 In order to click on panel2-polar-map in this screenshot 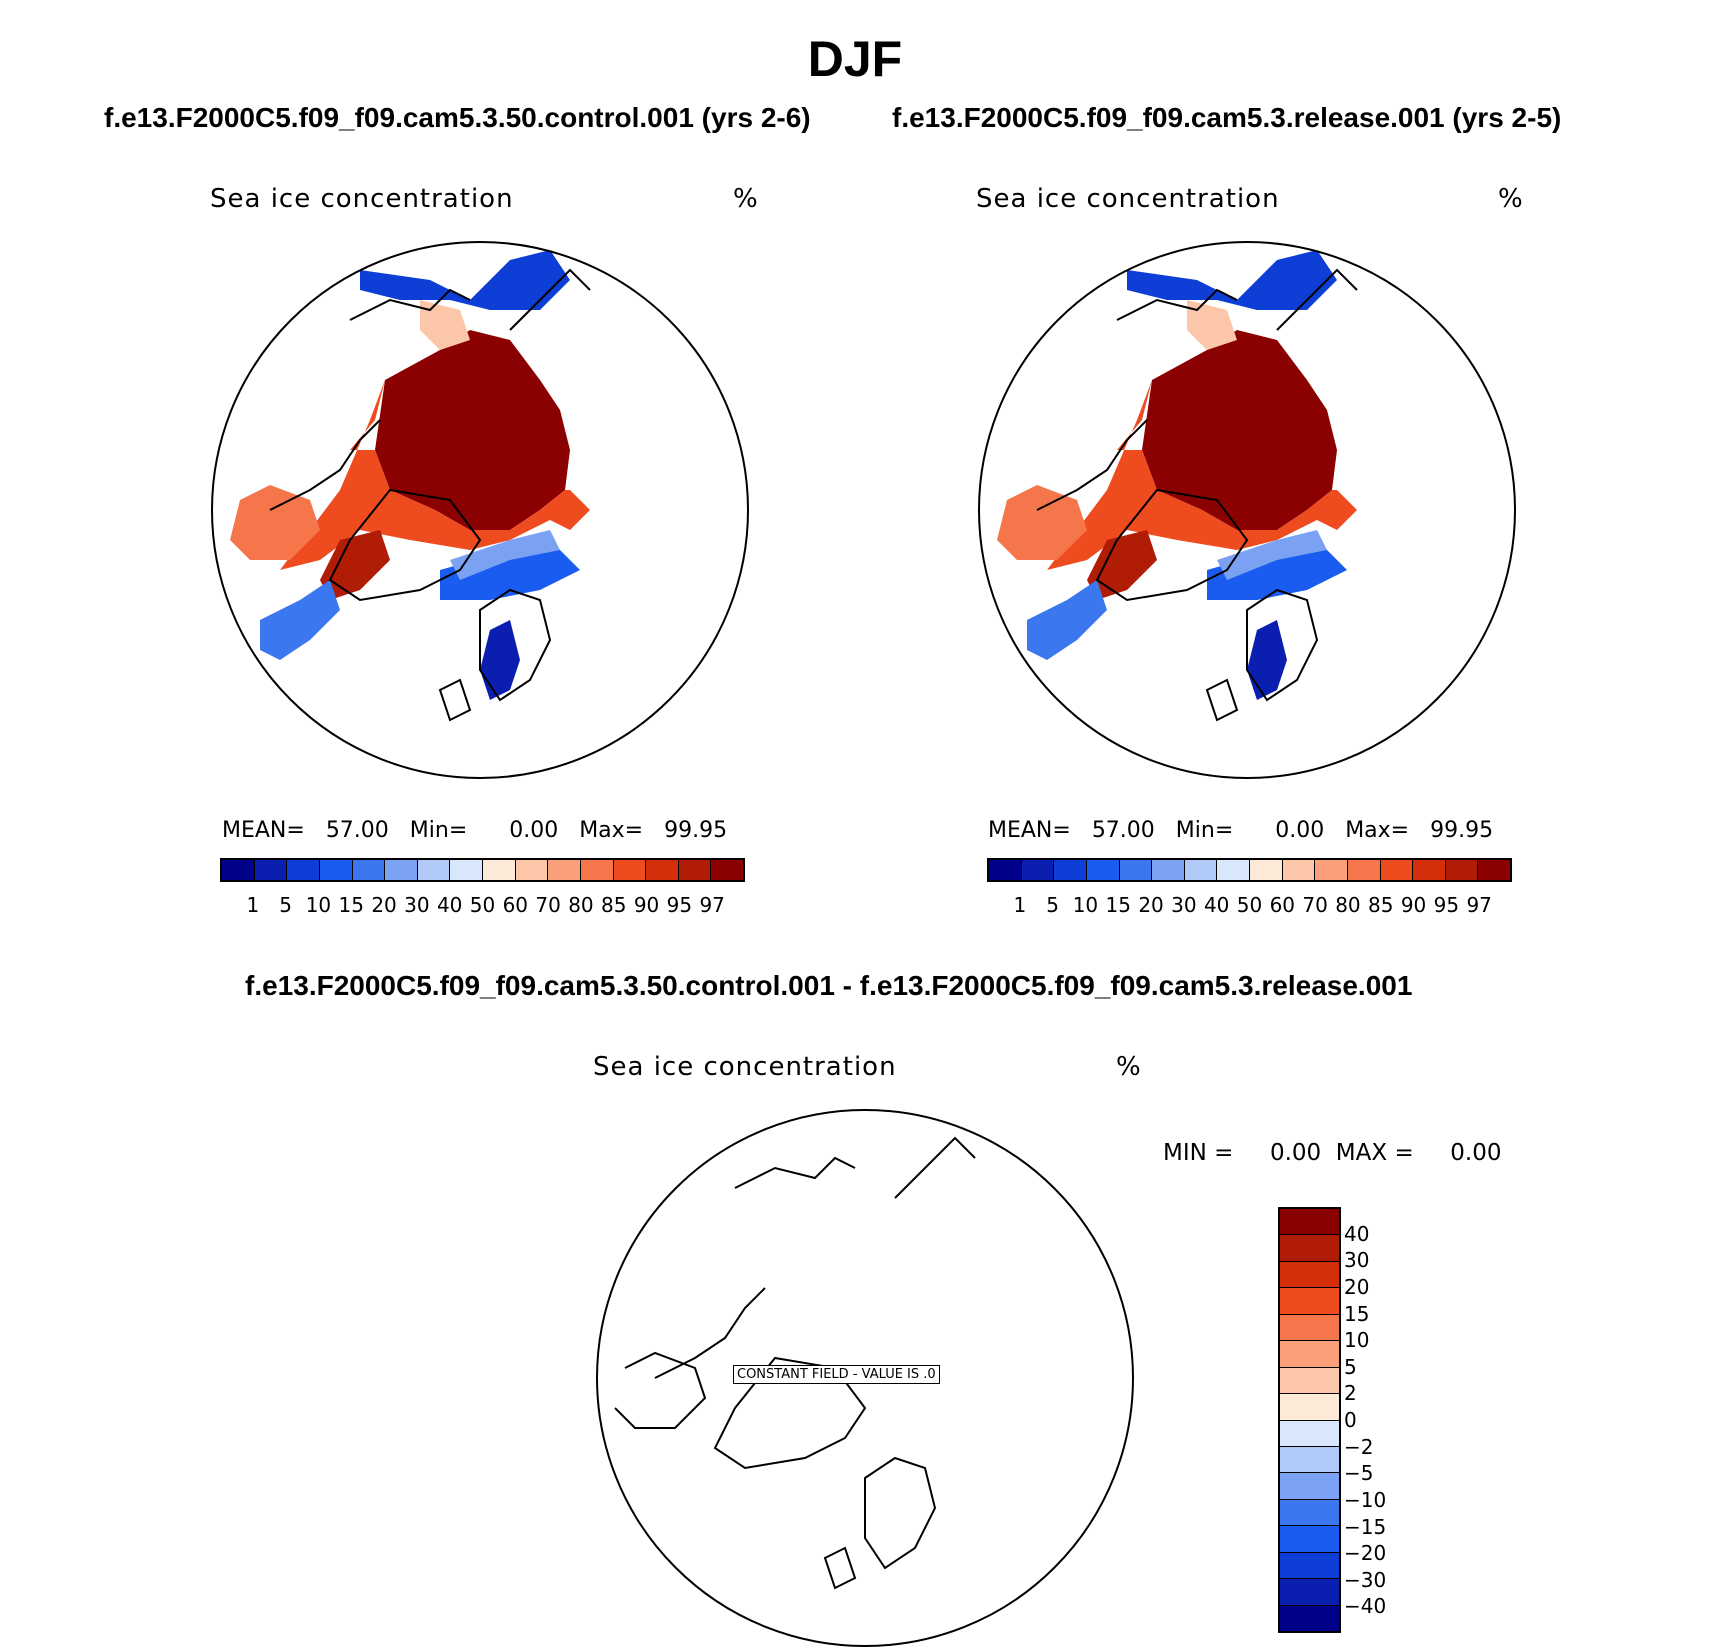, I will do `click(1247, 510)`.